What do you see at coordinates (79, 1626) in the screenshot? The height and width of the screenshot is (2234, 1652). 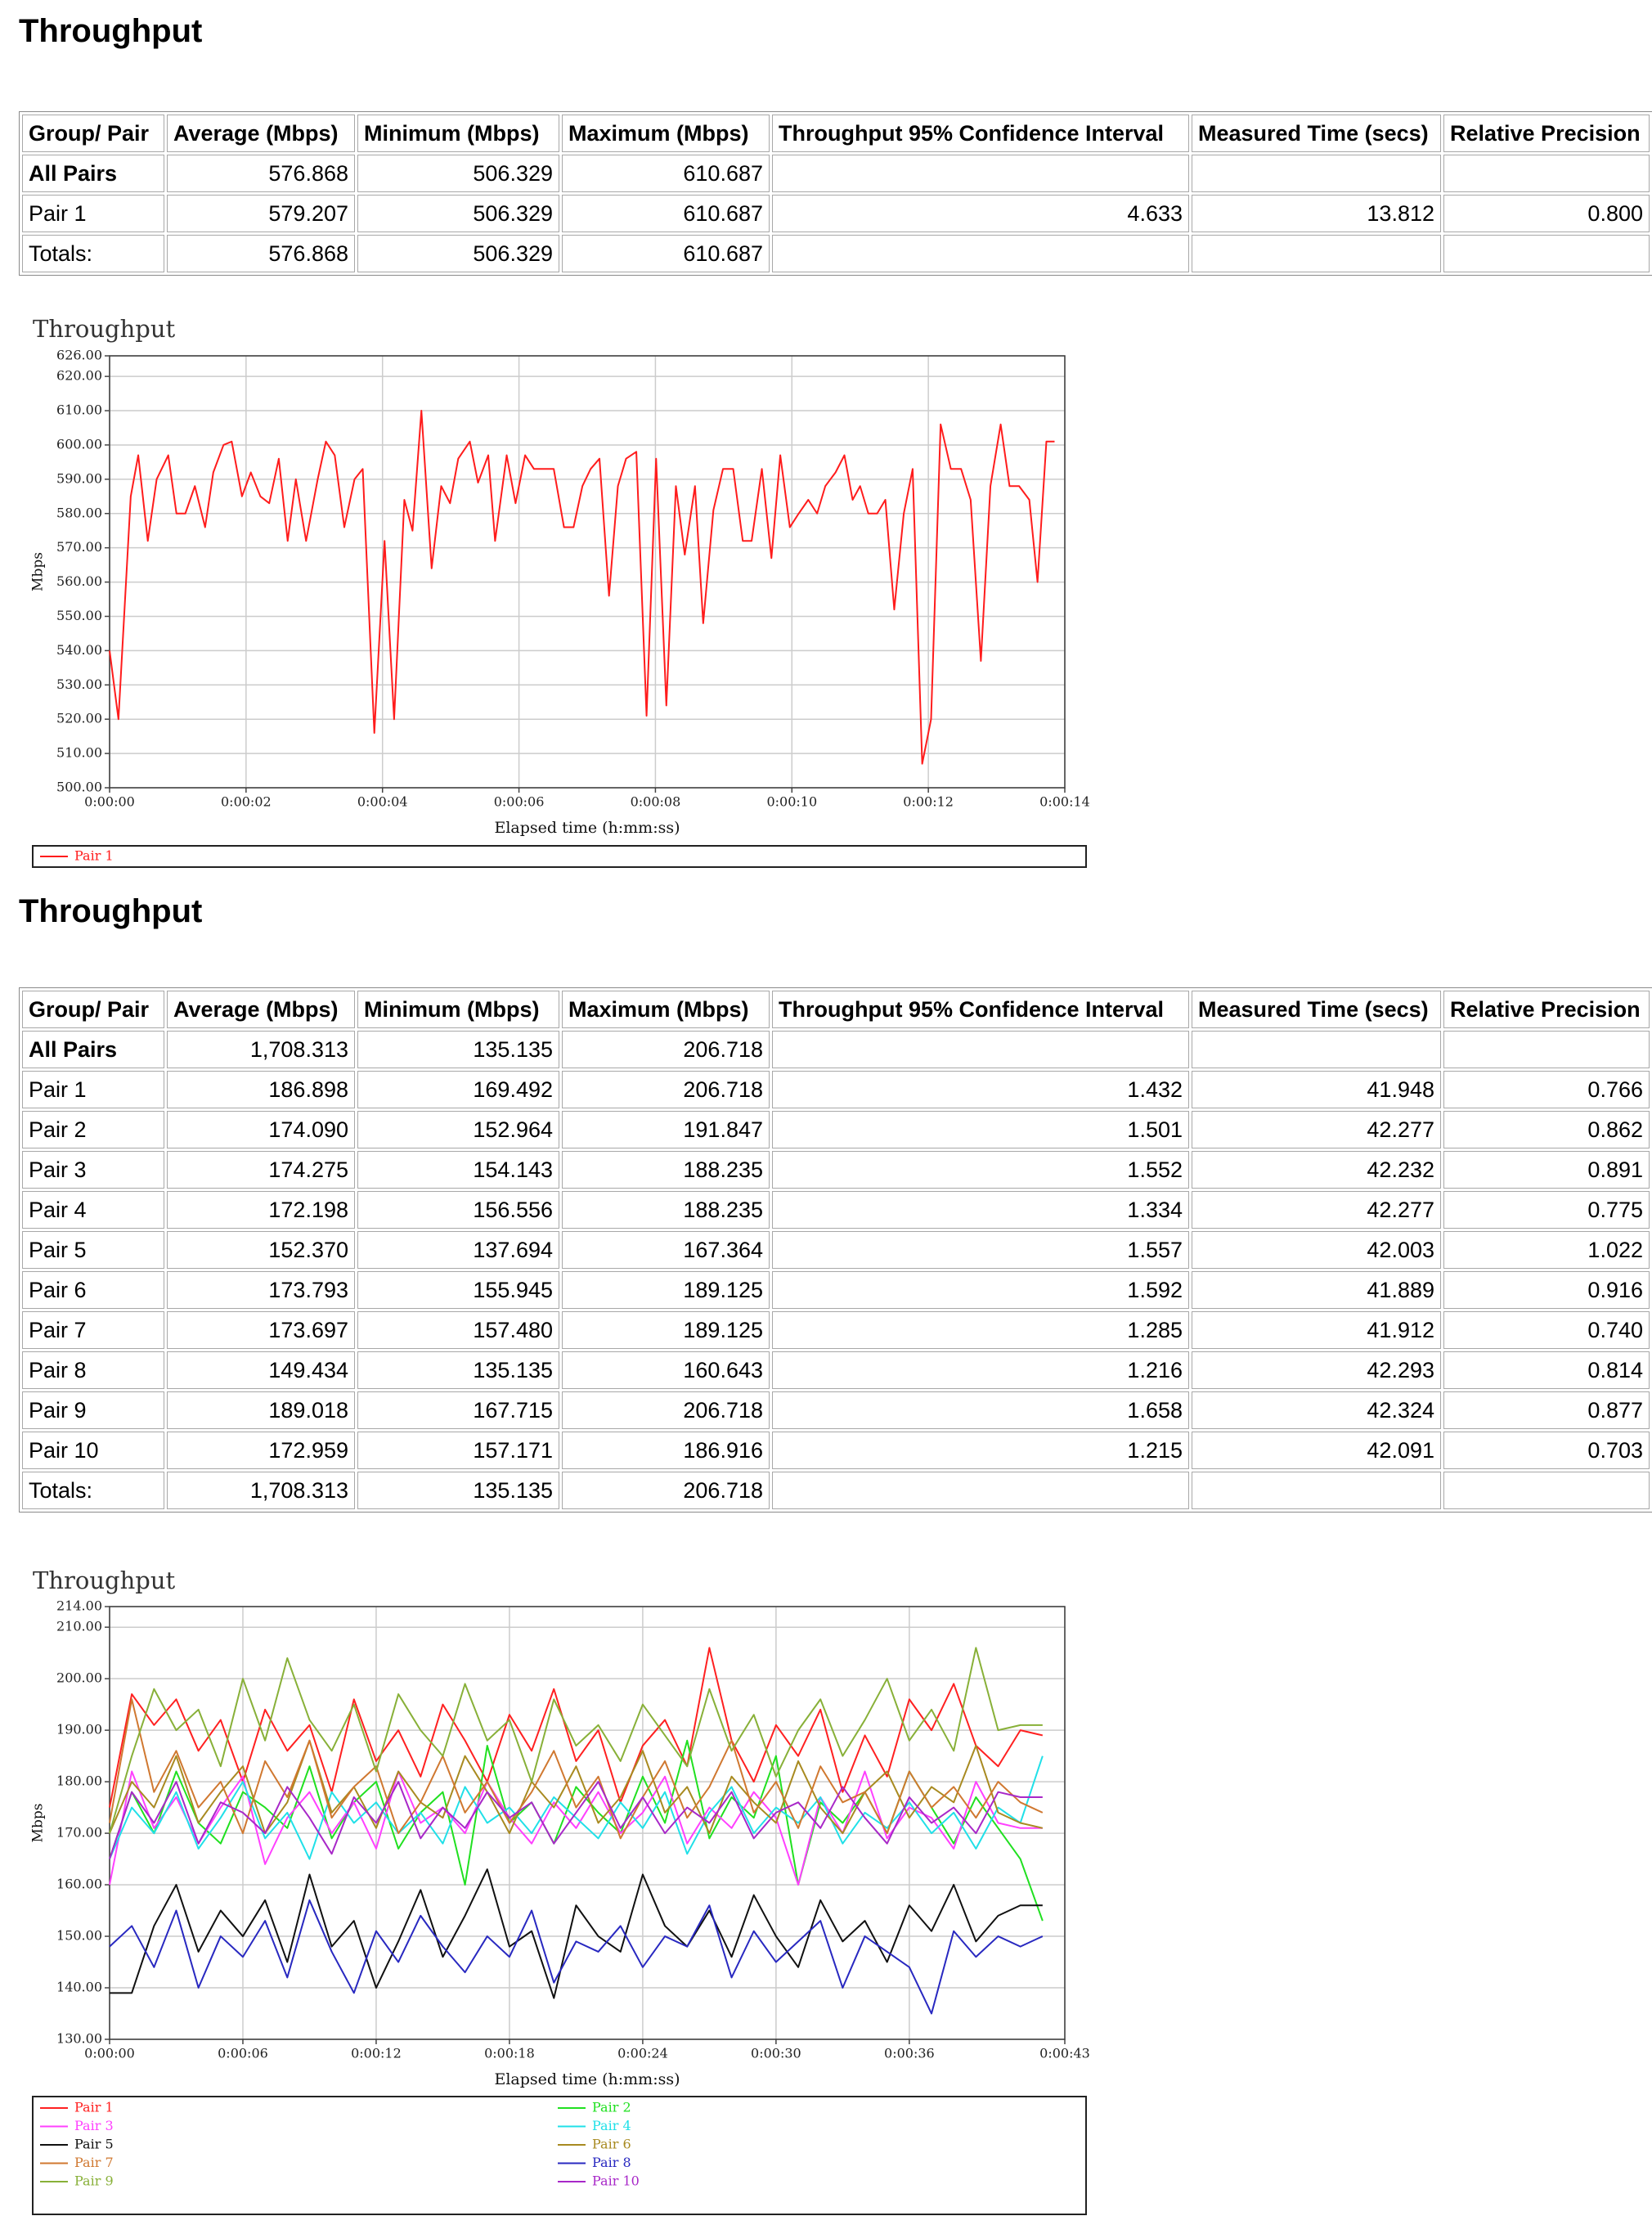 I see `y-tick-label: 210.00` at bounding box center [79, 1626].